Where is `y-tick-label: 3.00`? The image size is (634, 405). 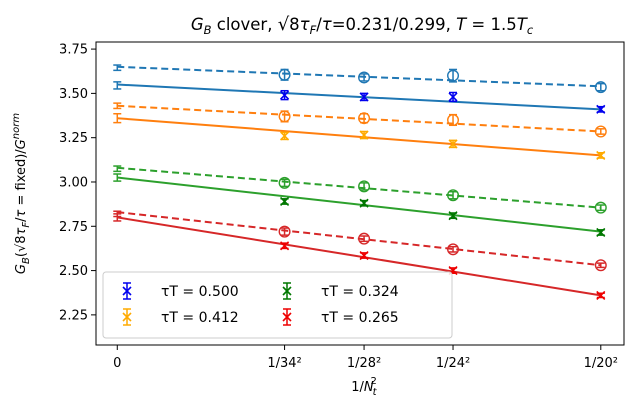
y-tick-label: 3.00 is located at coordinates (73, 182).